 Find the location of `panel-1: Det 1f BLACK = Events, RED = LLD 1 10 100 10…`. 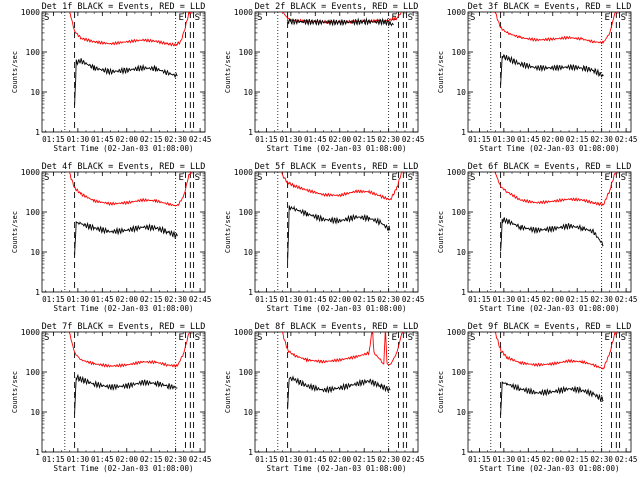

panel-1: Det 1f BLACK = Events, RED = LLD 1 10 100 10… is located at coordinates (111, 77).